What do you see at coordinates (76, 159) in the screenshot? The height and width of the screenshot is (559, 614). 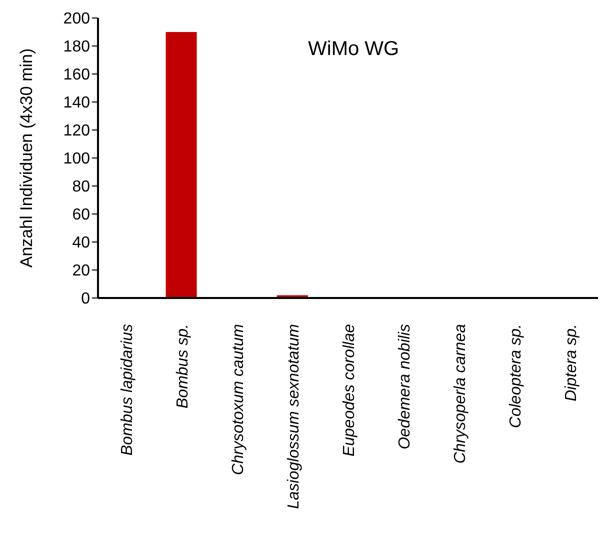 I see `y-tick-label: 100` at bounding box center [76, 159].